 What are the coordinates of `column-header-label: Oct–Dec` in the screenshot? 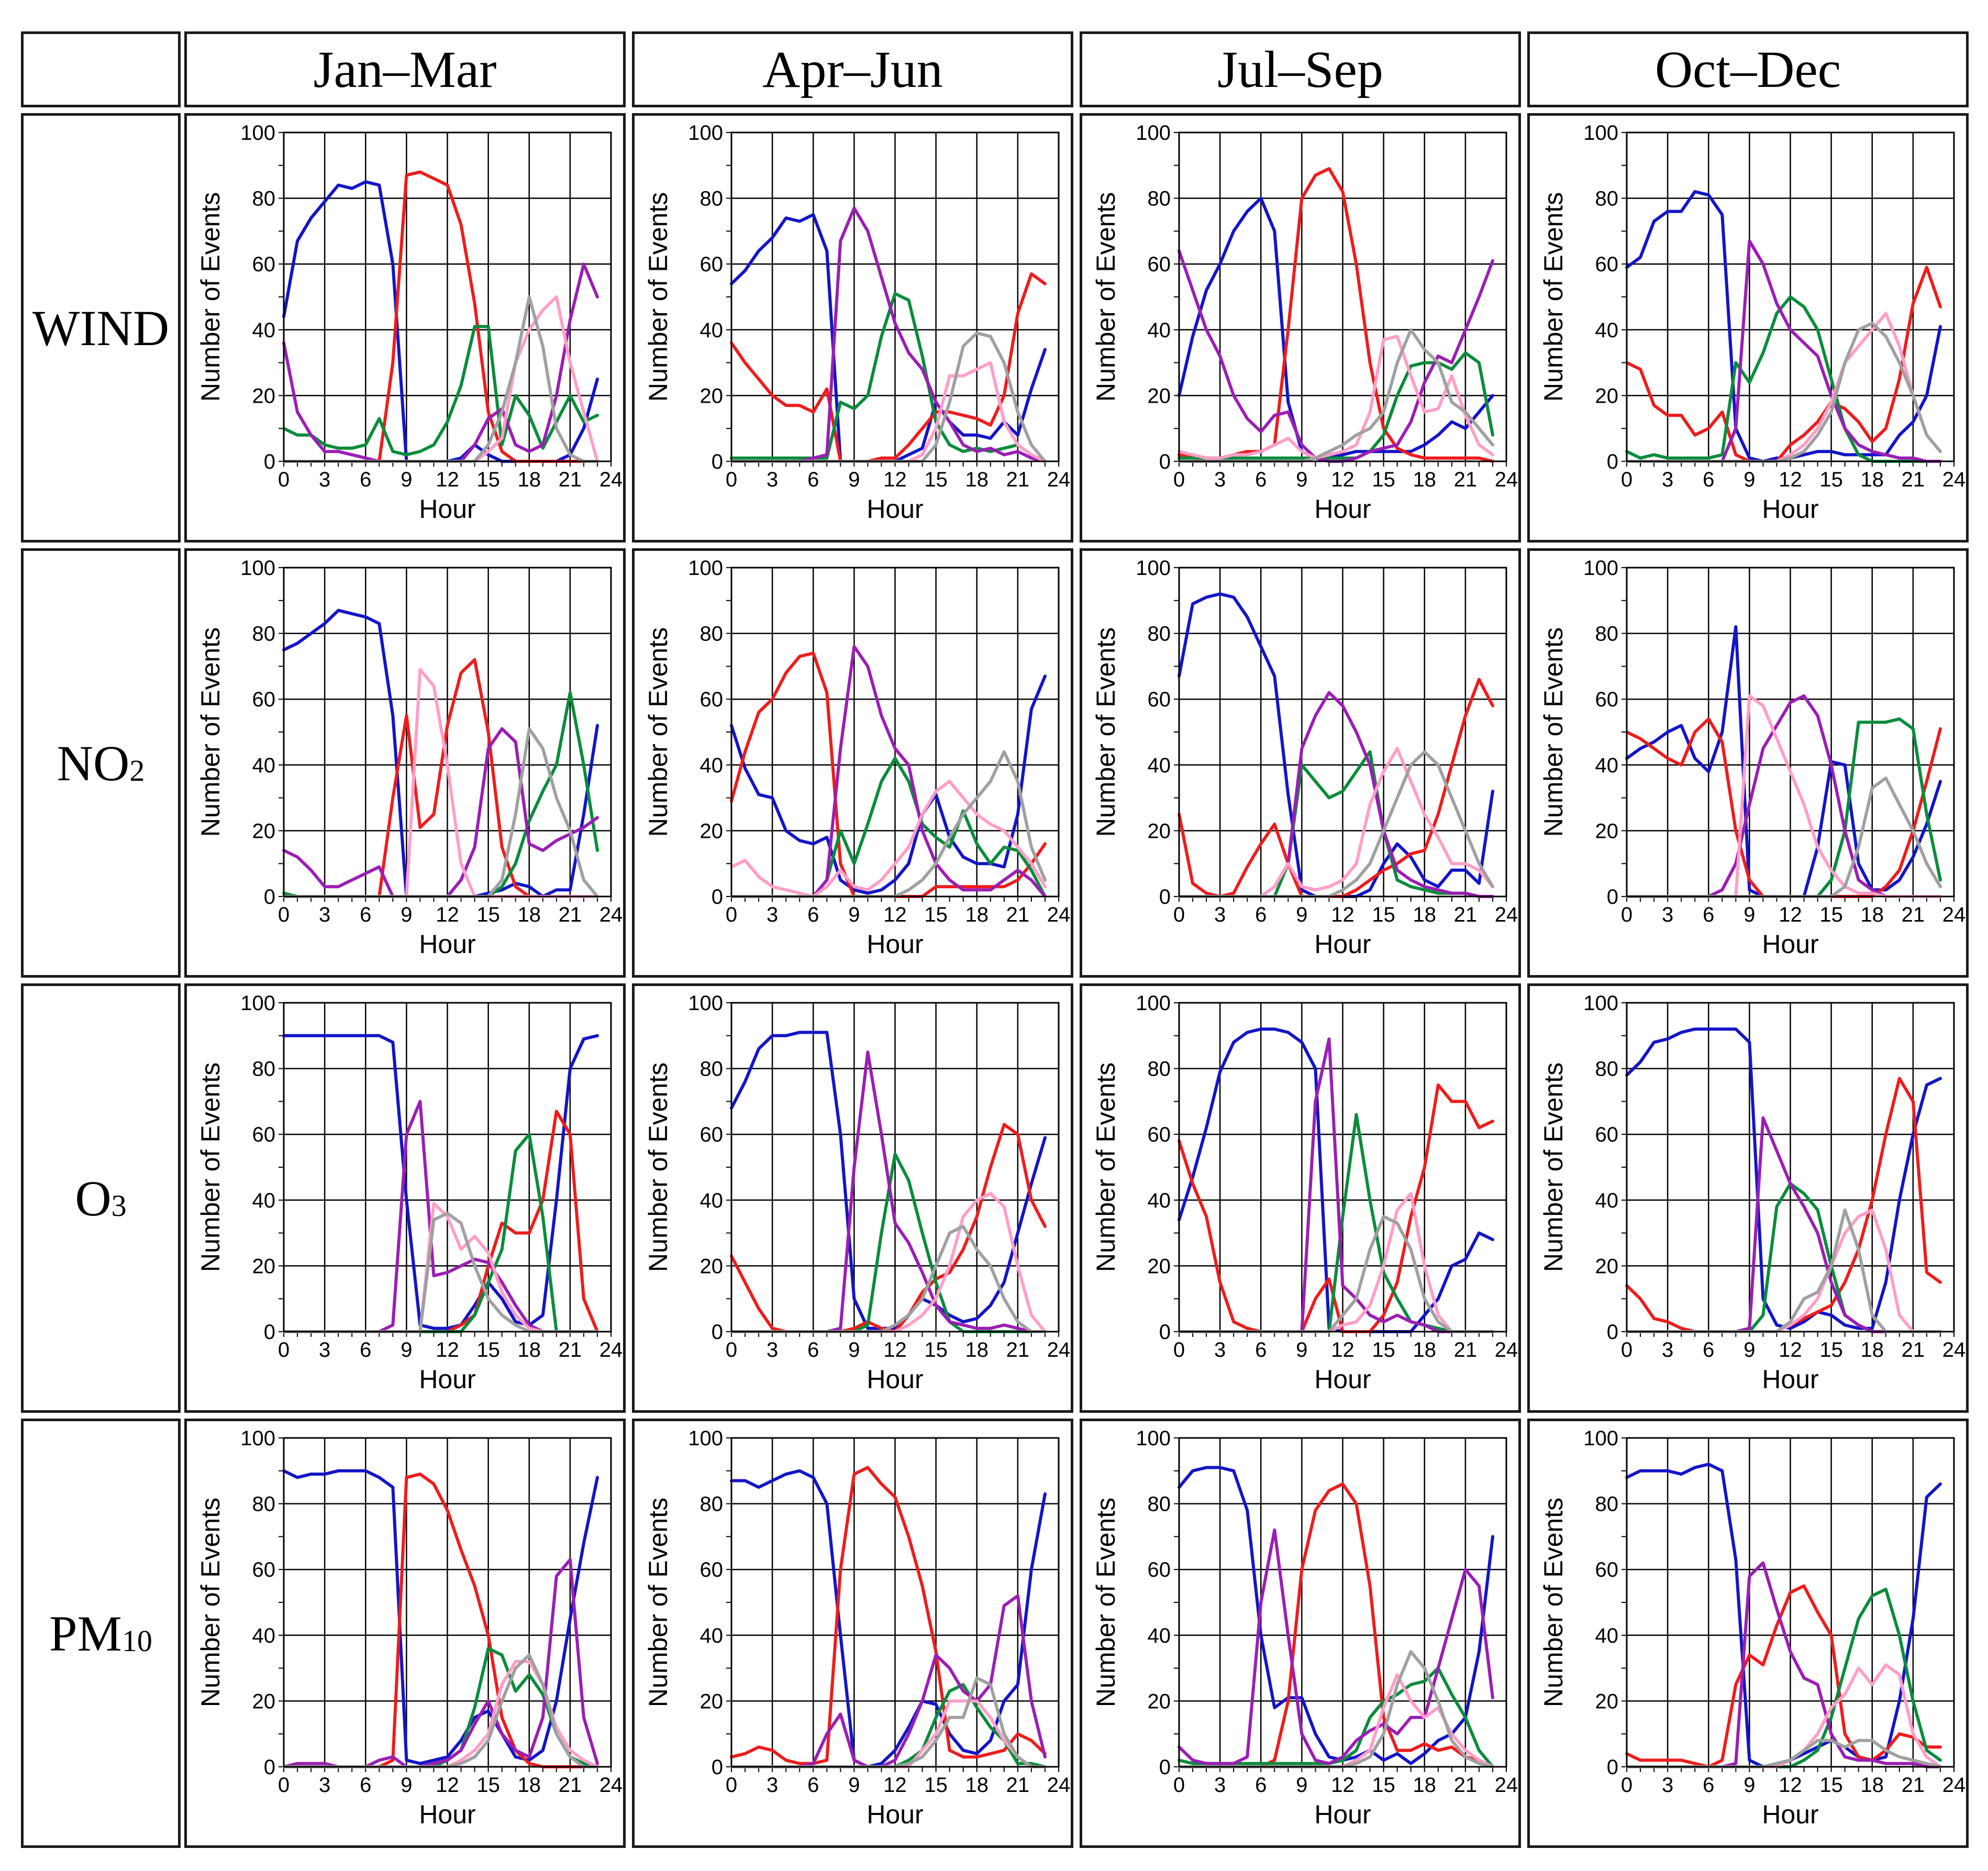 It's located at (1747, 69).